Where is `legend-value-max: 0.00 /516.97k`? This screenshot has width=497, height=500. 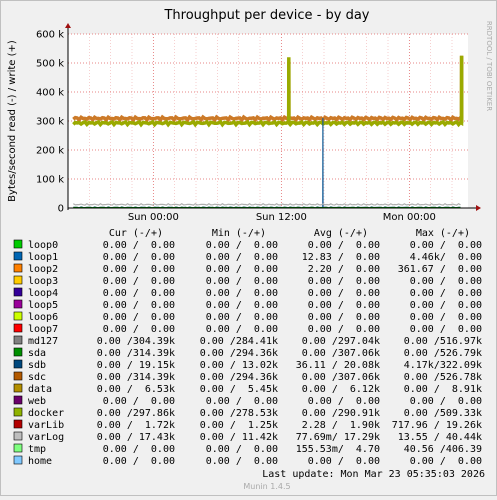 legend-value-max: 0.00 /516.97k is located at coordinates (443, 341).